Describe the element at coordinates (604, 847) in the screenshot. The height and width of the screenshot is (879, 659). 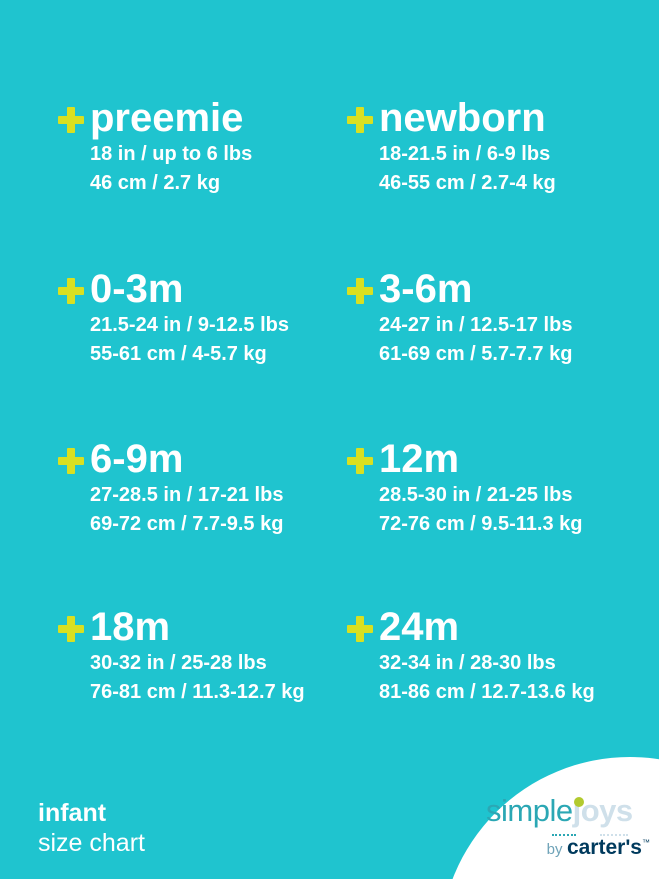
I see `carters-wordmark: carter's` at that location.